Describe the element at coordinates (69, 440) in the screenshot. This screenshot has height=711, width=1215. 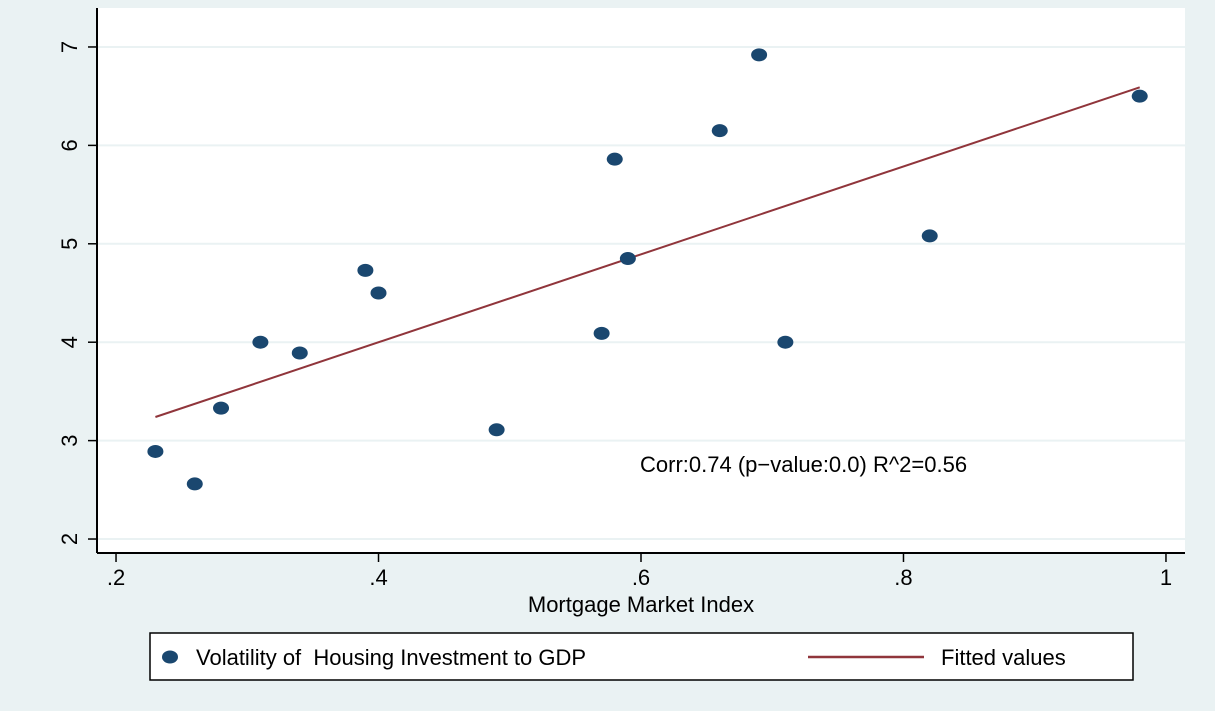
I see `y-tick-label: 3` at that location.